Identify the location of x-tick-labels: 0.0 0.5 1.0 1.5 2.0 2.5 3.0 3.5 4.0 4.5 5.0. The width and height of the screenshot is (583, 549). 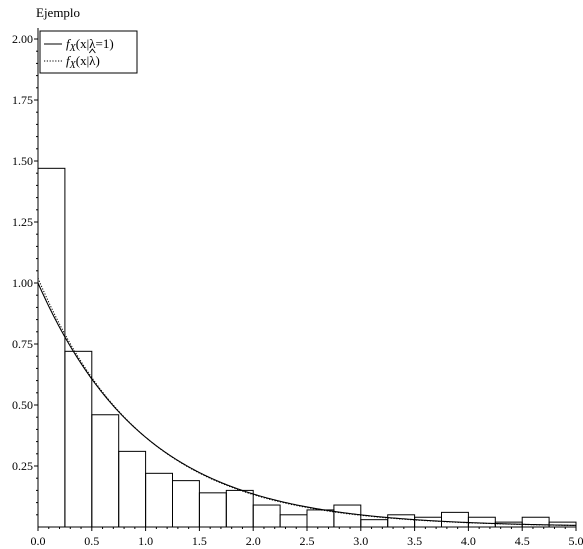
(307, 541).